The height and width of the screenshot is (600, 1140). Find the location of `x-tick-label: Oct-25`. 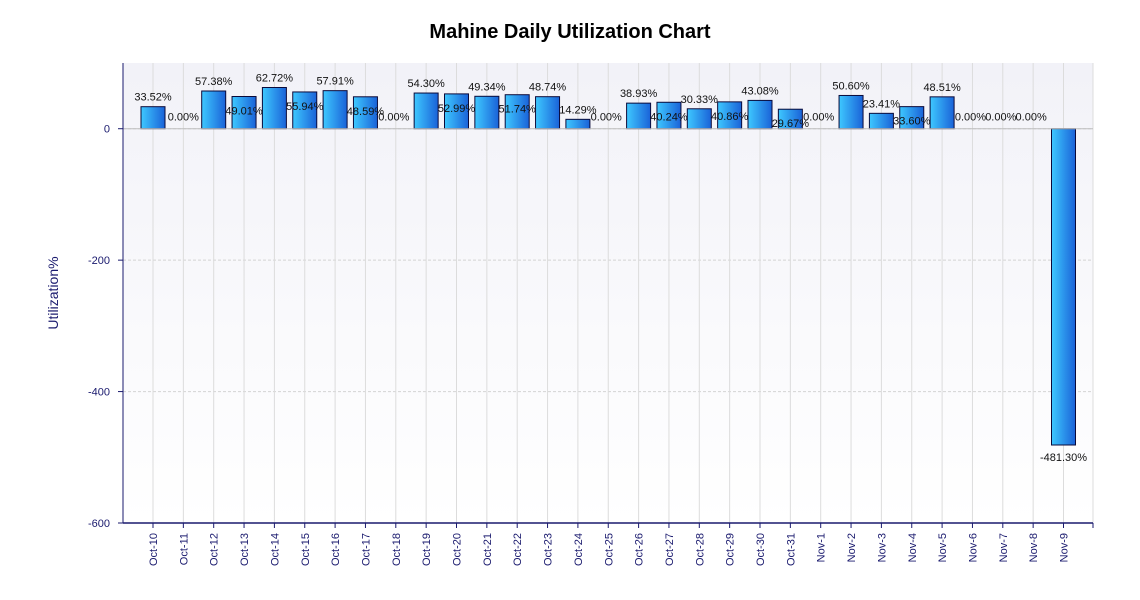

x-tick-label: Oct-25 is located at coordinates (609, 549).